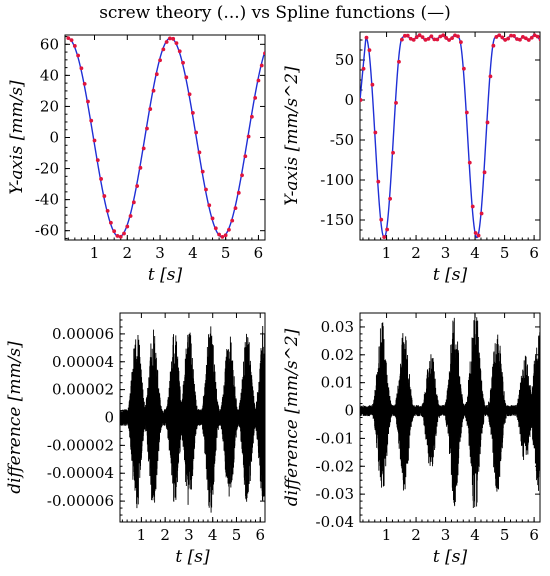 This screenshot has height=576, width=550. What do you see at coordinates (335, 438) in the screenshot?
I see `y-tick-label: -0.01` at bounding box center [335, 438].